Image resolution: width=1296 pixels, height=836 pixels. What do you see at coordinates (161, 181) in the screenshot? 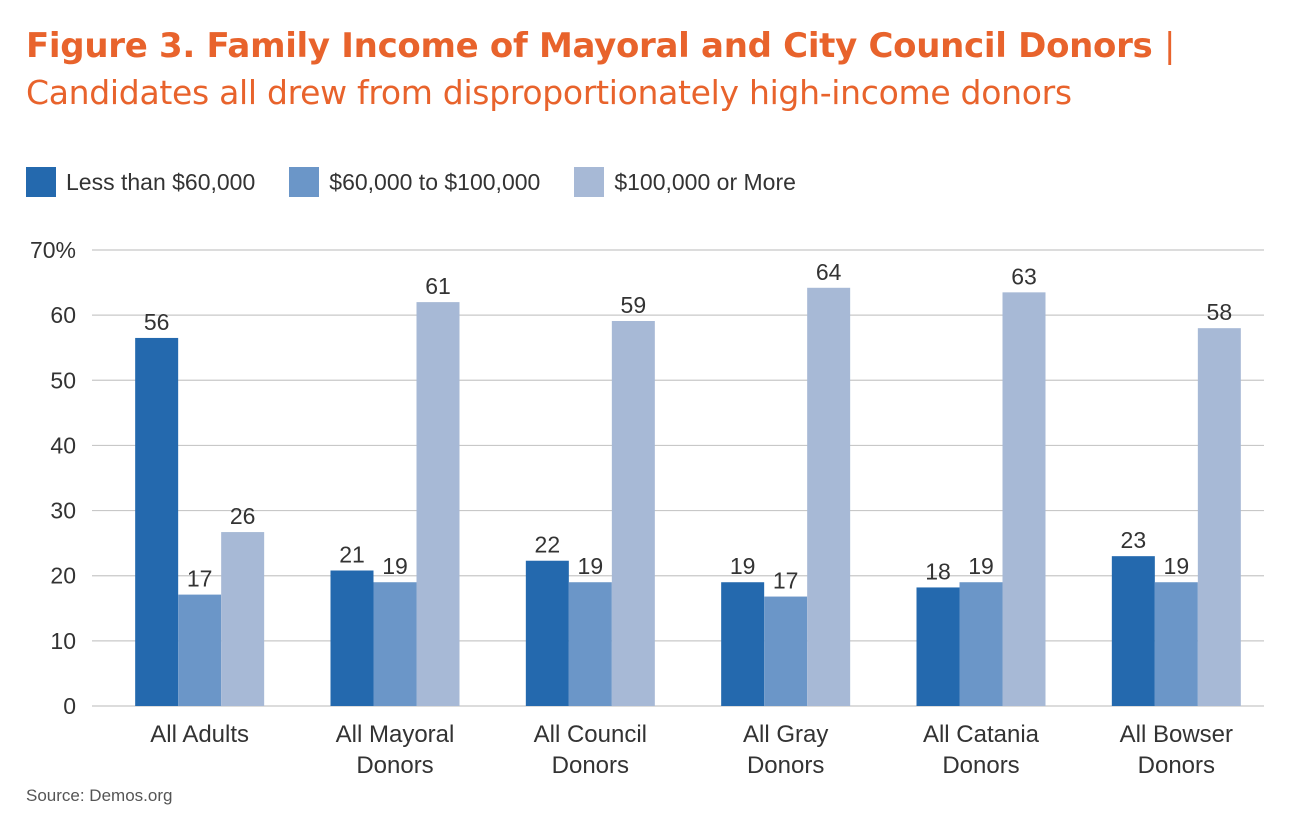
I see `legend-label-series-1: Less than $60,000` at bounding box center [161, 181].